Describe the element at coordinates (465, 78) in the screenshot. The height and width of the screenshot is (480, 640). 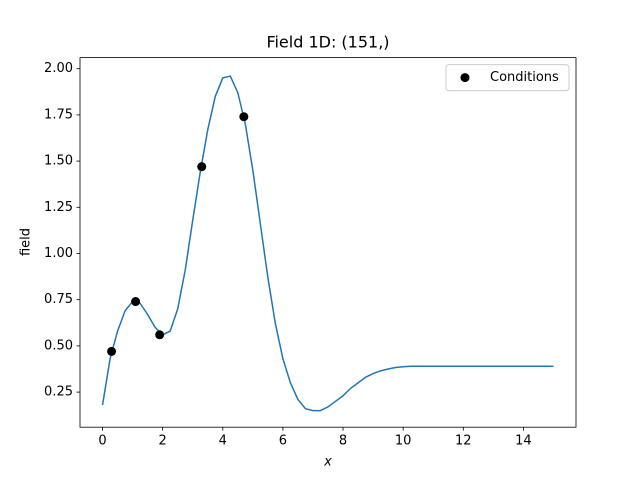
I see `legend-marker` at that location.